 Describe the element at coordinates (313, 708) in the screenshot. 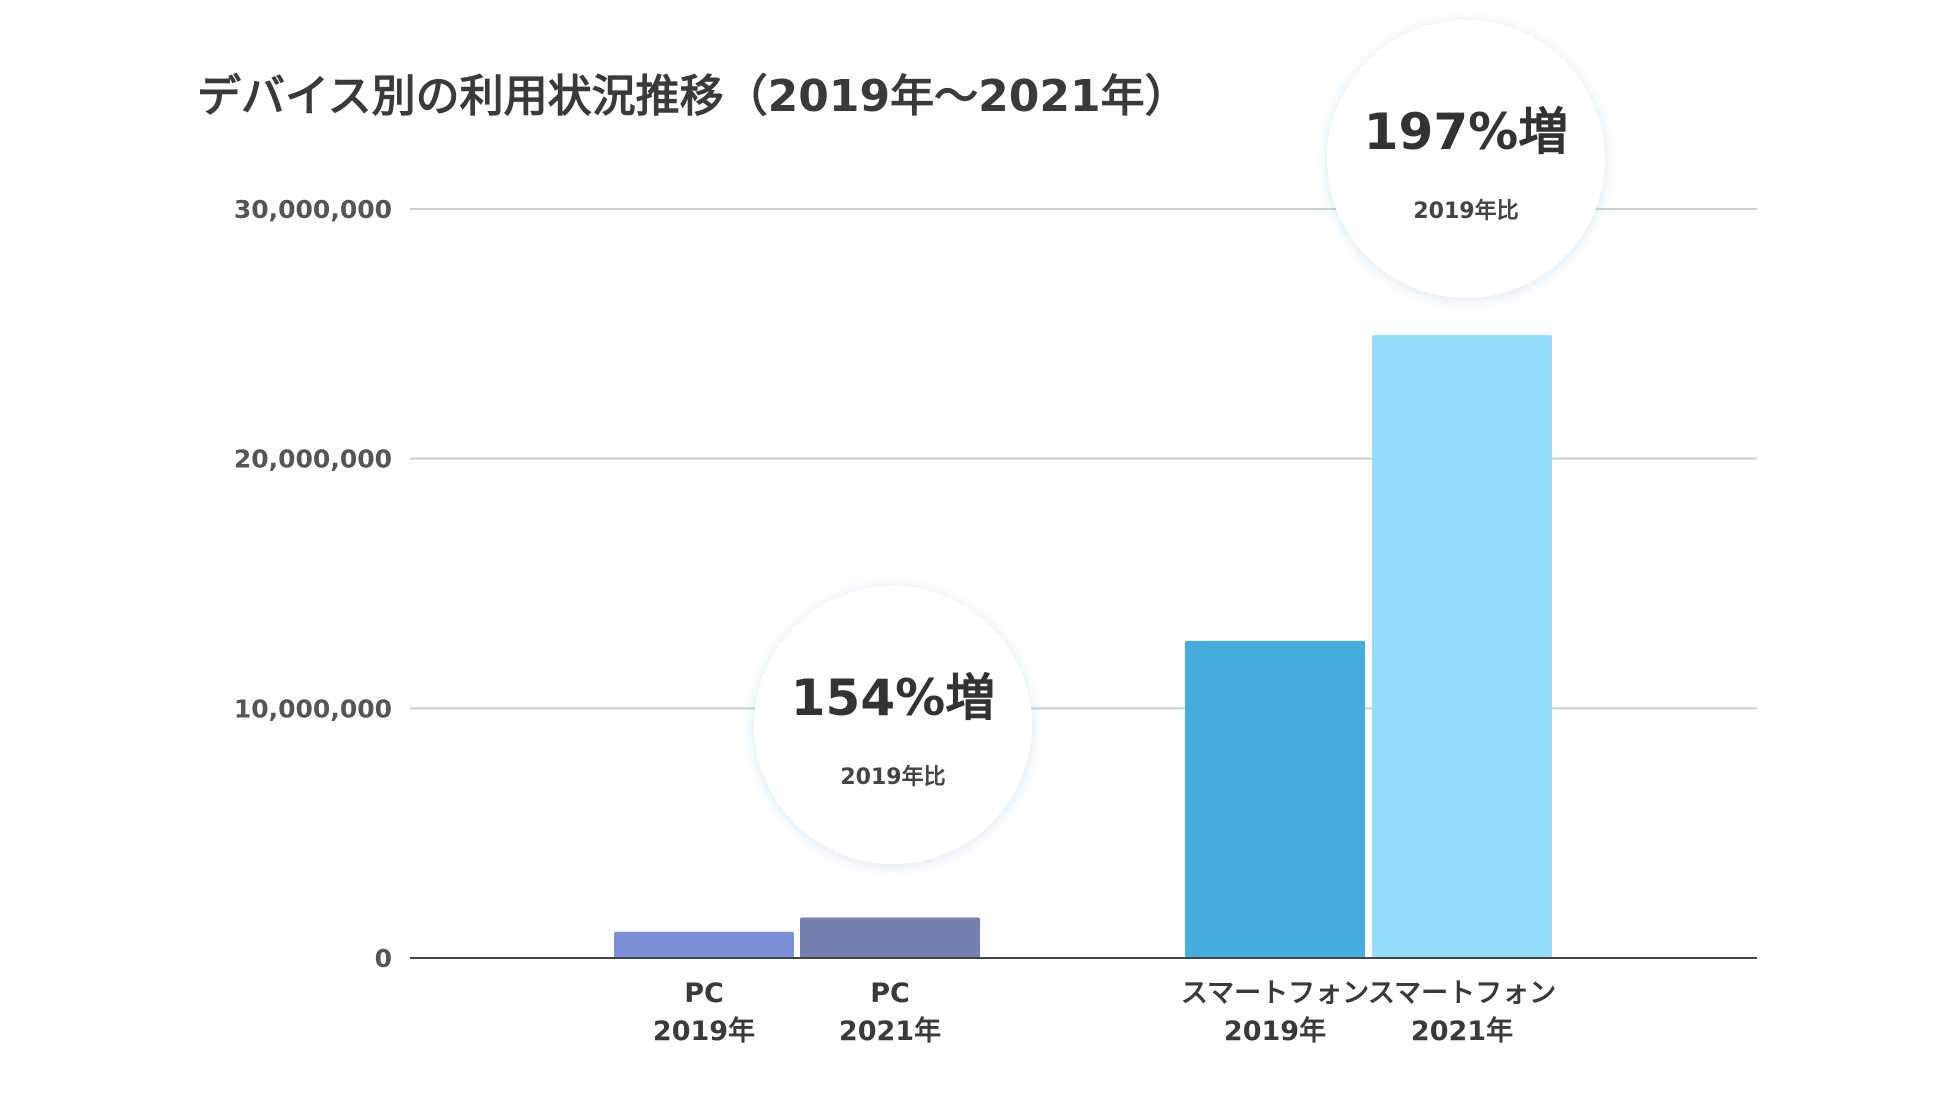

I see `y-tick-label: 10,000,000` at that location.